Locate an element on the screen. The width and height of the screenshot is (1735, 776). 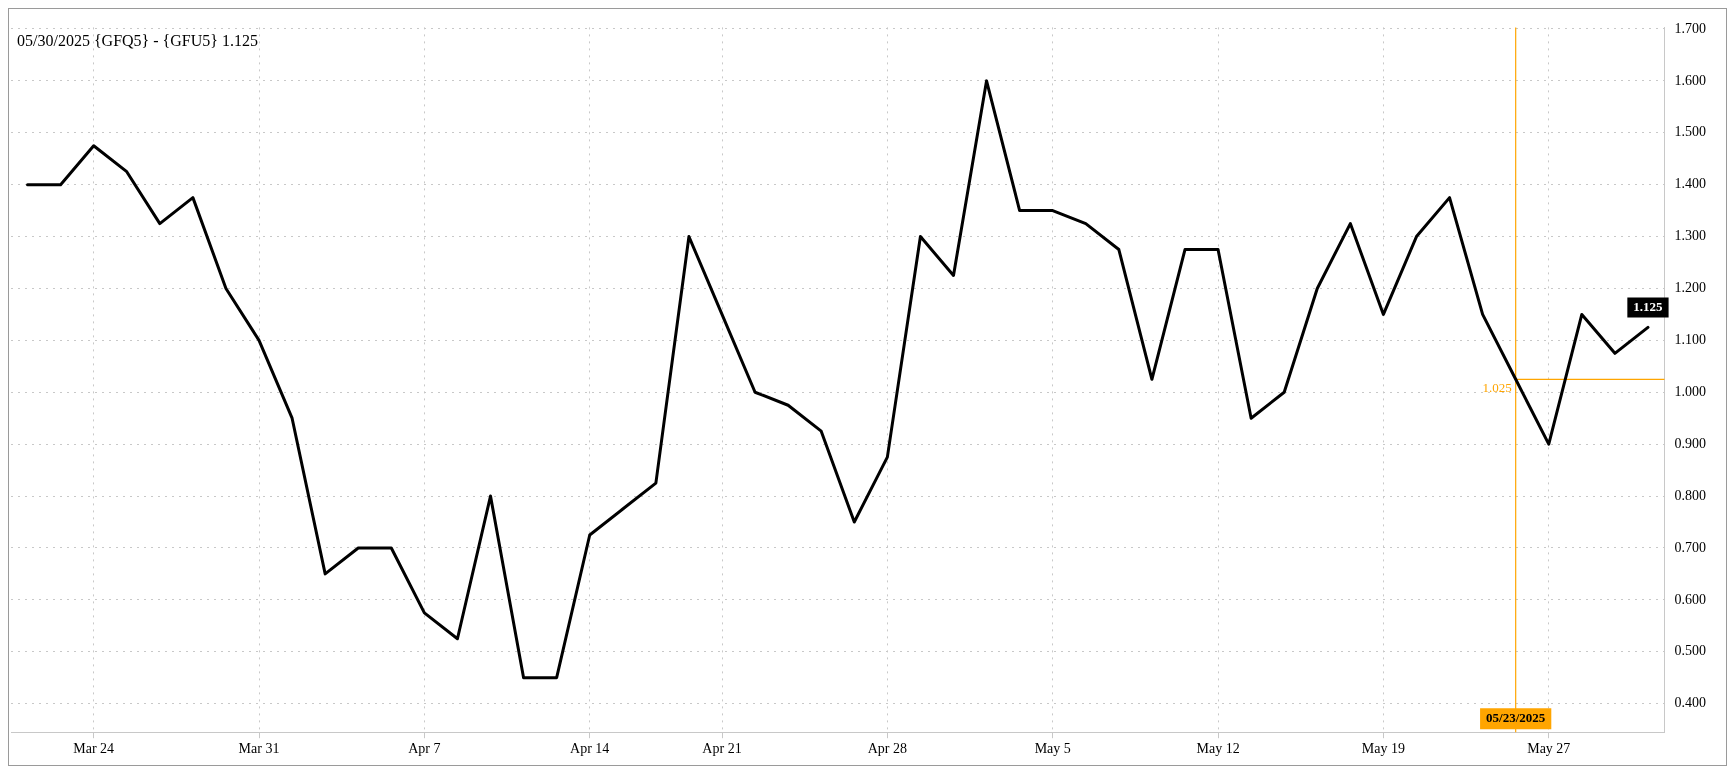
y-tick-label: 0.700 is located at coordinates (1690, 547).